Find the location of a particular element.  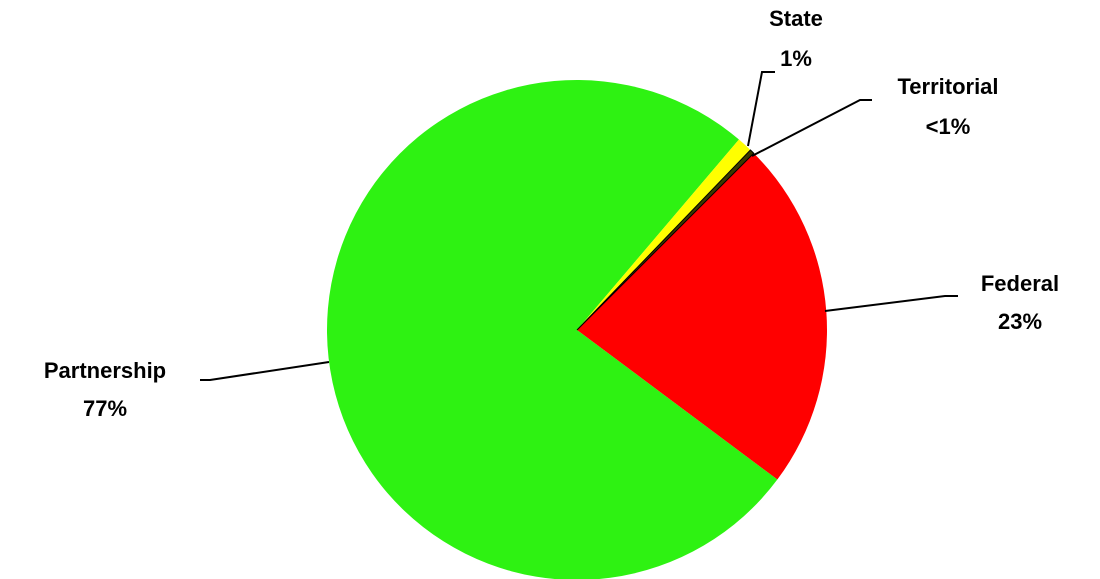

slice-value-label: 23% is located at coordinates (1020, 321).